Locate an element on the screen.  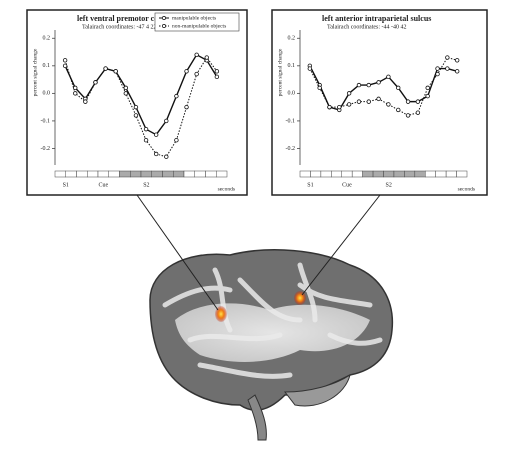
chart-title: left ventral premotor cortex is located at coordinates (124, 18).